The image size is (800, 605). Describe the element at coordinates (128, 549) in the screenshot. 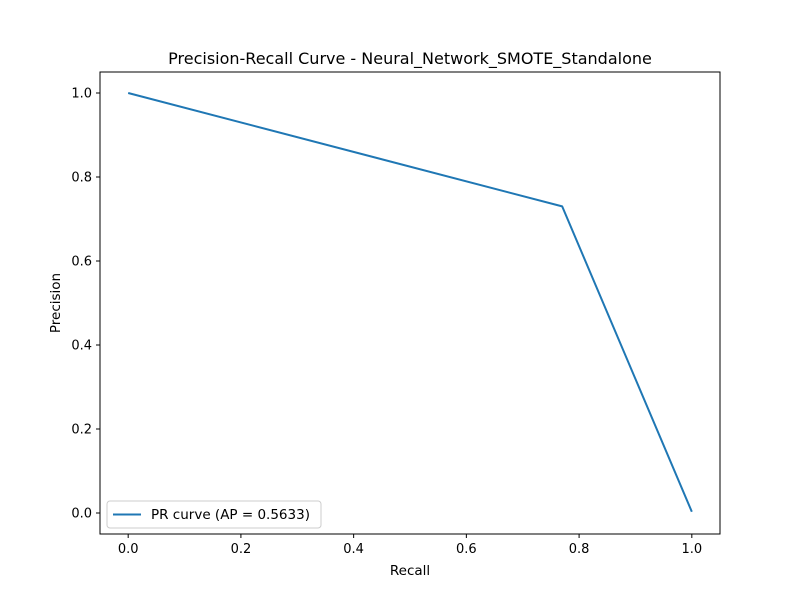

I see `x-tick-label: 0.0` at that location.